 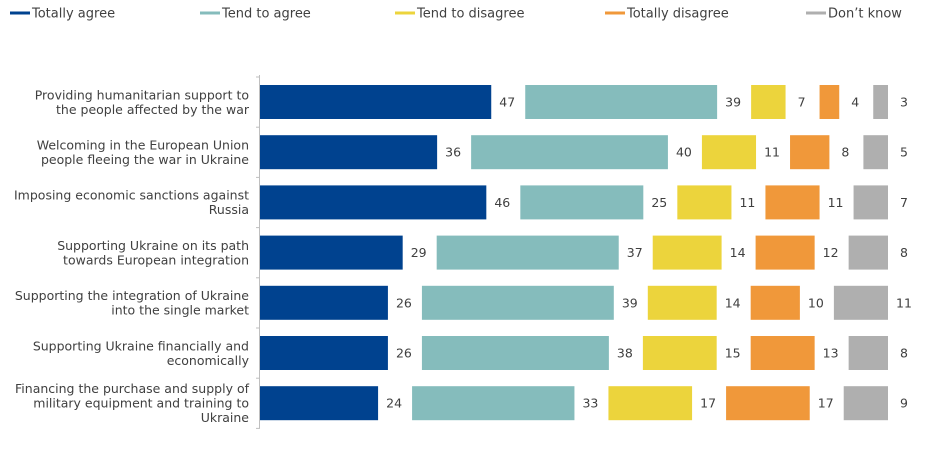 What do you see at coordinates (225, 417) in the screenshot?
I see `category-label-line: Ukraine` at bounding box center [225, 417].